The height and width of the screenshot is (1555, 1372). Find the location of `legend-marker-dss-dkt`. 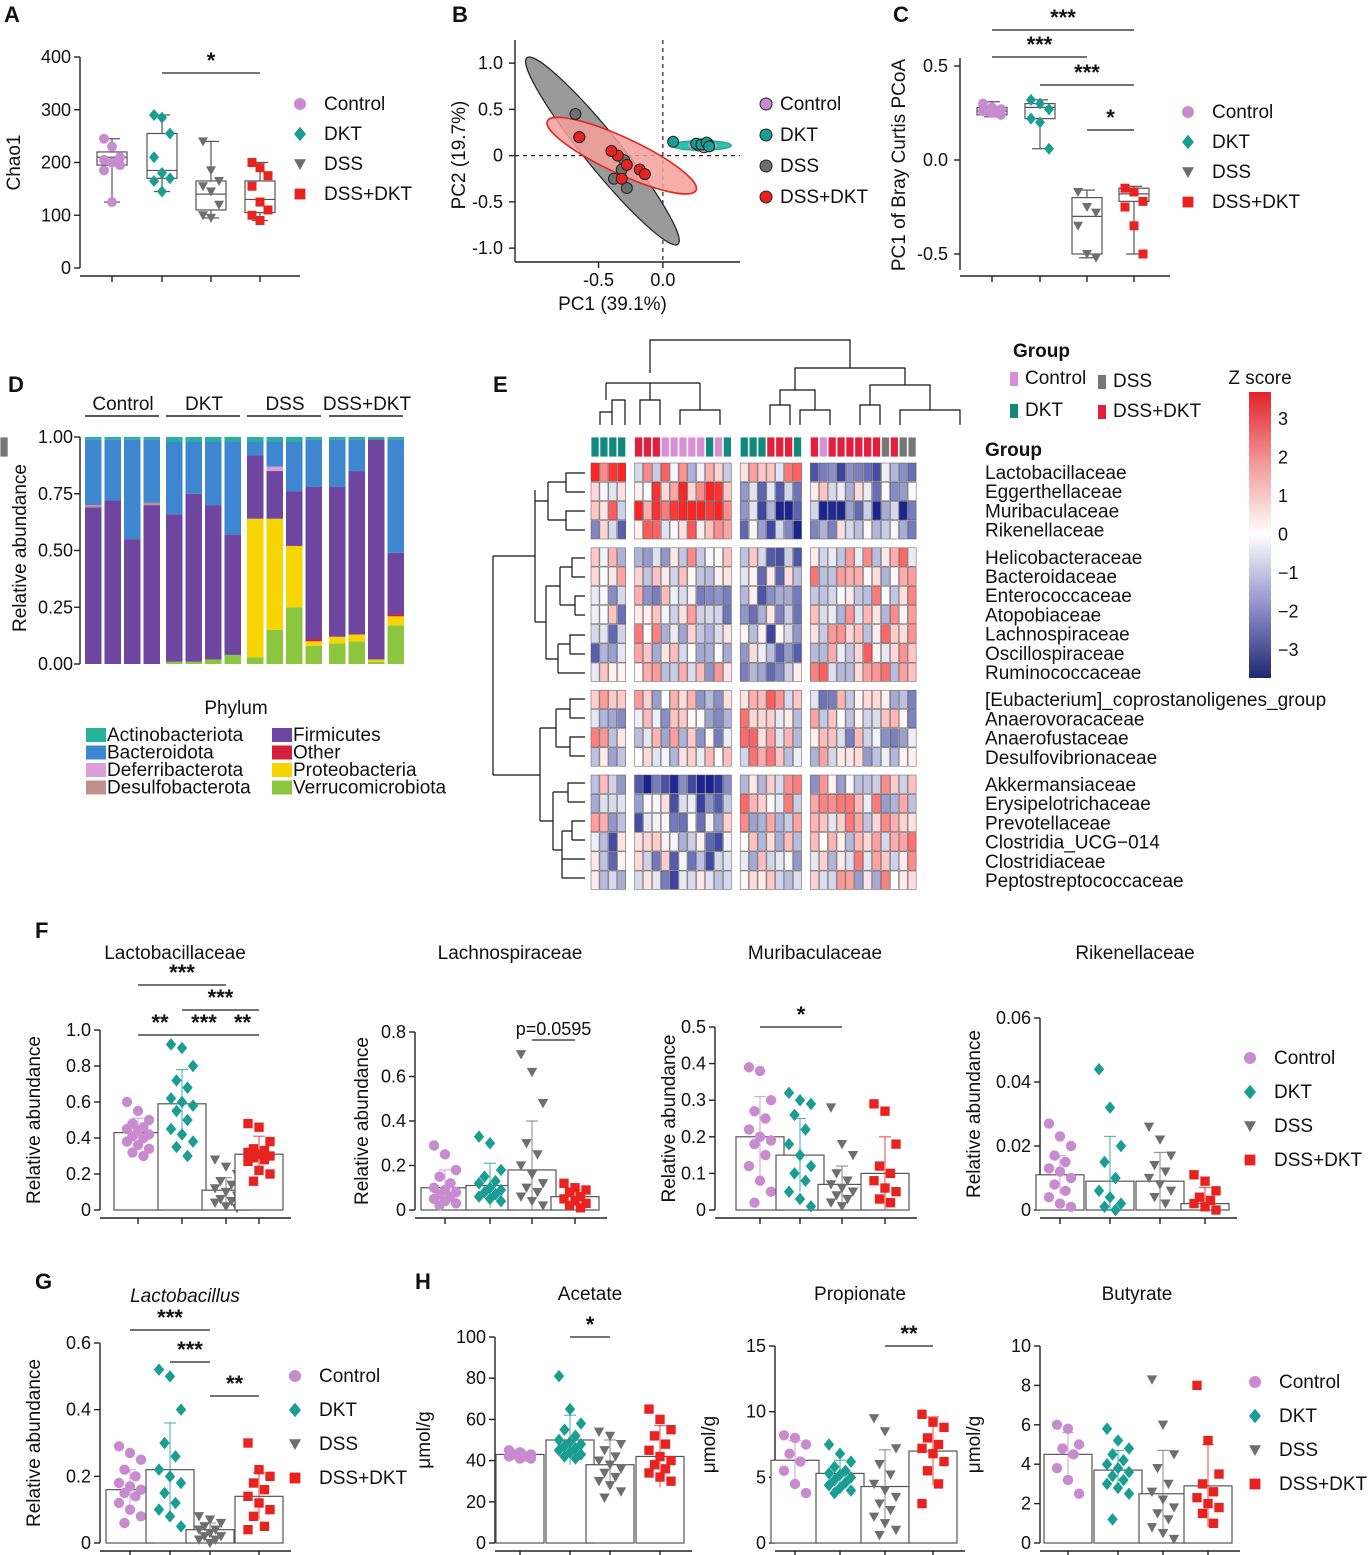

legend-marker-dss-dkt is located at coordinates (1250, 1160).